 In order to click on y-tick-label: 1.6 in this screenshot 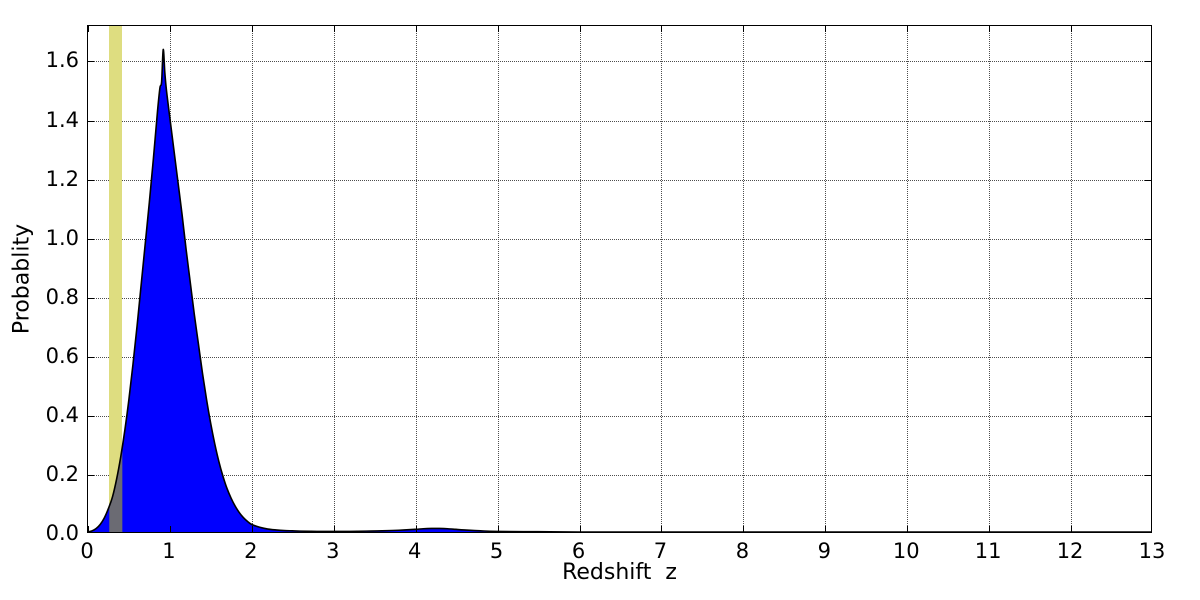, I will do `click(62, 60)`.